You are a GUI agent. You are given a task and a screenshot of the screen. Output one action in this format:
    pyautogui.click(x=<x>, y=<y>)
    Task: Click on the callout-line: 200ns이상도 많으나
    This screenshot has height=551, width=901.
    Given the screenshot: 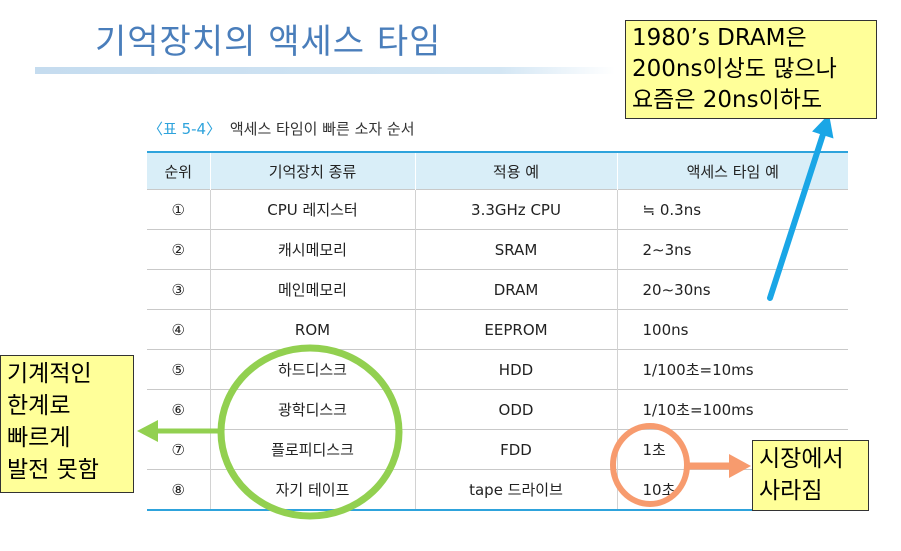 What is the action you would take?
    pyautogui.click(x=734, y=69)
    